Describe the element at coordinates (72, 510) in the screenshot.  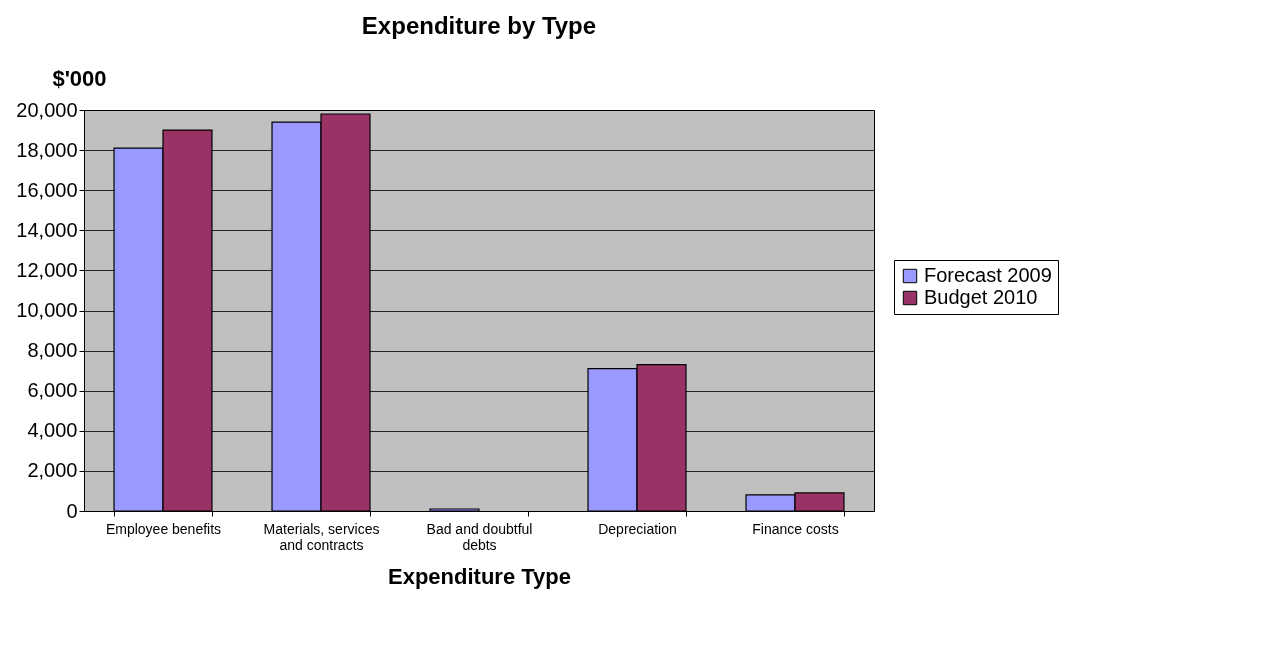
I see `y-tick-label: 0` at that location.